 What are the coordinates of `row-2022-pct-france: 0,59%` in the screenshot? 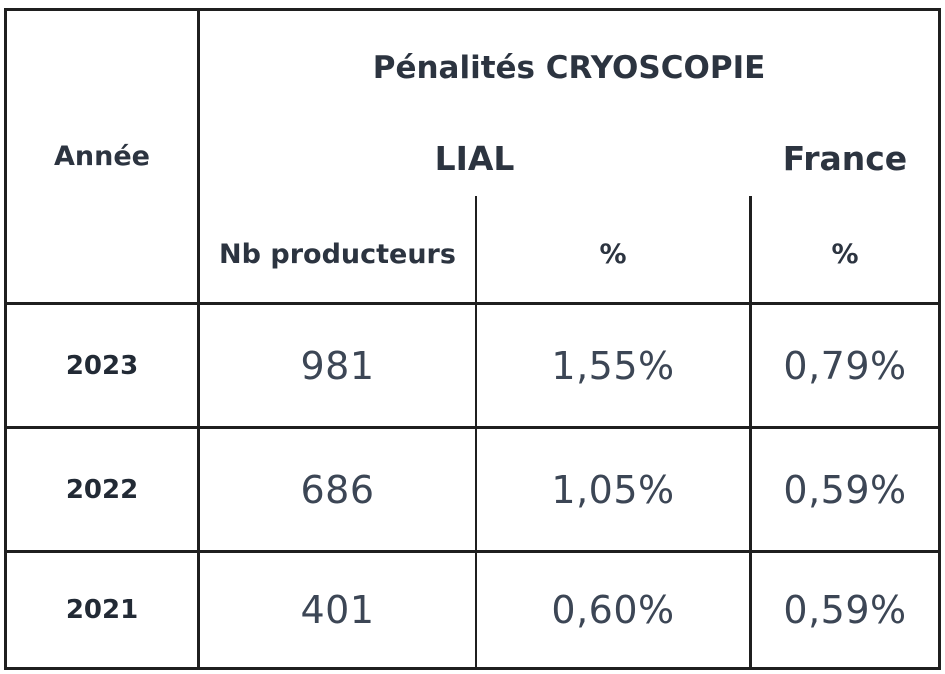 It's located at (845, 489).